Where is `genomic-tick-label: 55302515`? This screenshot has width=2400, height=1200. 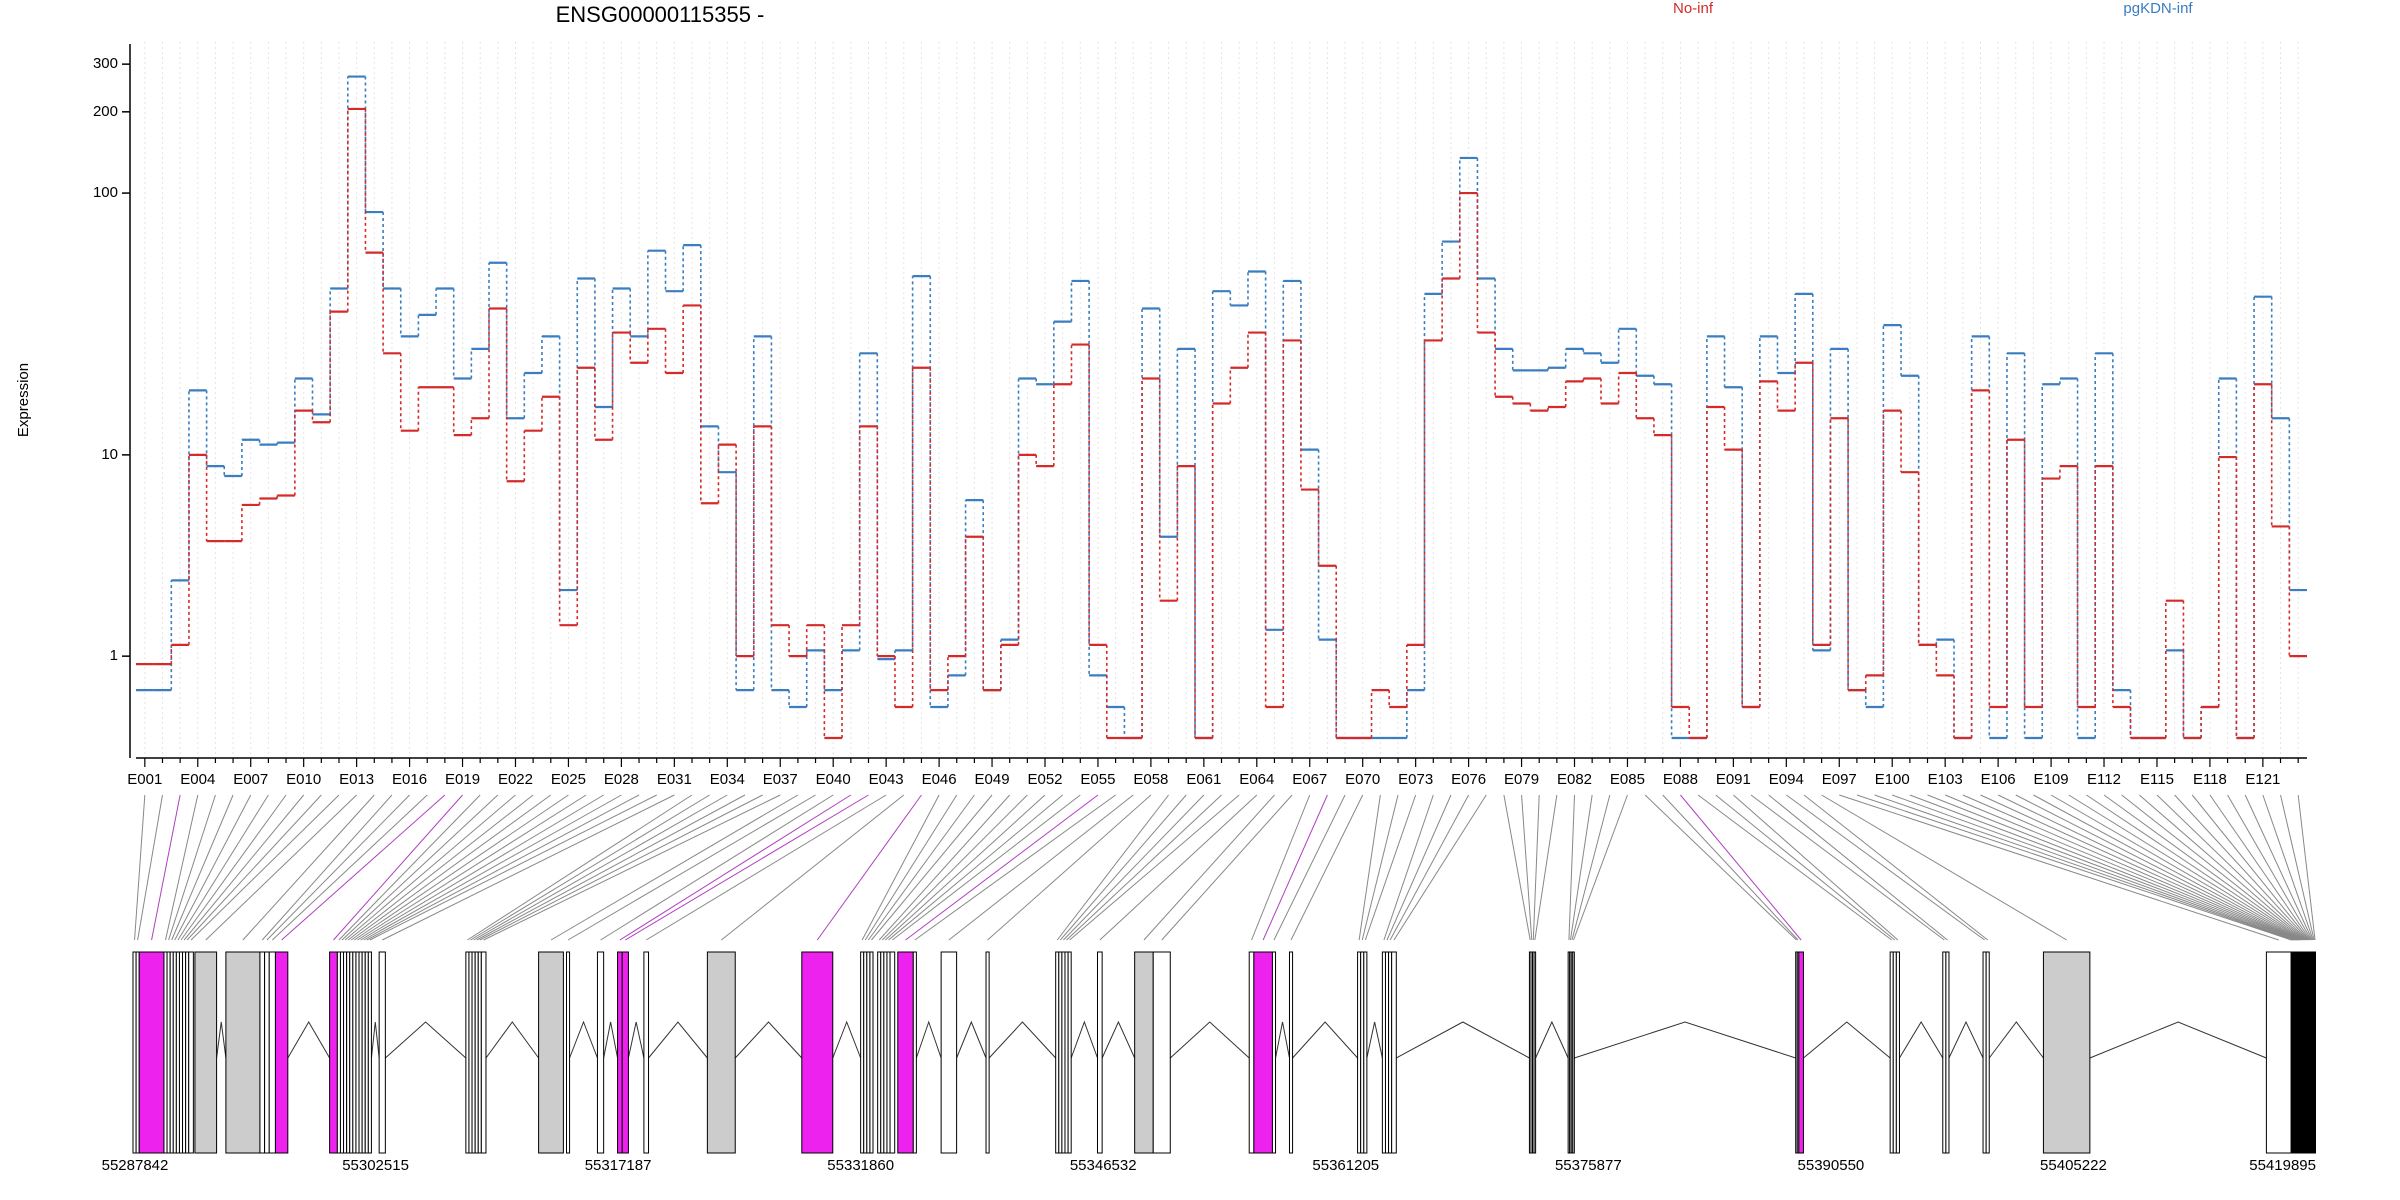 genomic-tick-label: 55302515 is located at coordinates (375, 1165).